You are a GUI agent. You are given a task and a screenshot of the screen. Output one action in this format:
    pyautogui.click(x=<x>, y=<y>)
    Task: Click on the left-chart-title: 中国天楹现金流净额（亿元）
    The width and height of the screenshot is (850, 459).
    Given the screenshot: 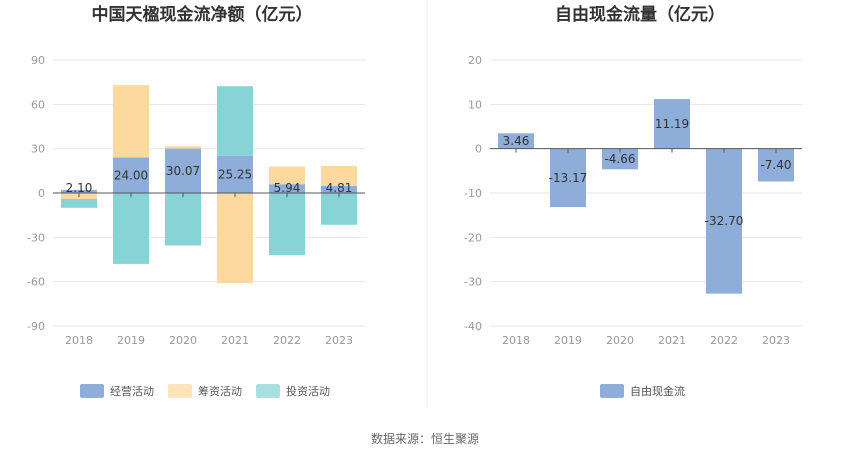 What is the action you would take?
    pyautogui.click(x=202, y=14)
    